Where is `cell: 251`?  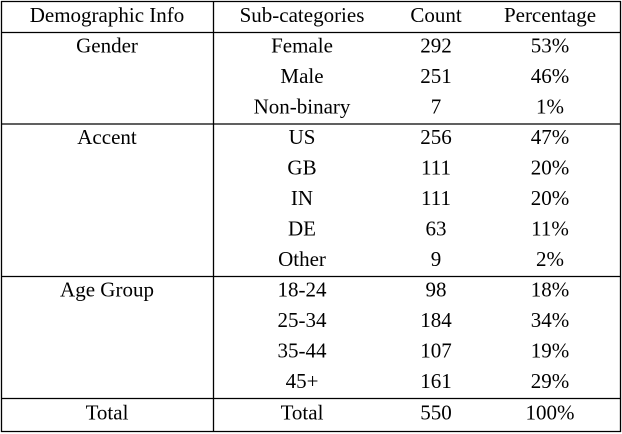
cell: 251 is located at coordinates (436, 76).